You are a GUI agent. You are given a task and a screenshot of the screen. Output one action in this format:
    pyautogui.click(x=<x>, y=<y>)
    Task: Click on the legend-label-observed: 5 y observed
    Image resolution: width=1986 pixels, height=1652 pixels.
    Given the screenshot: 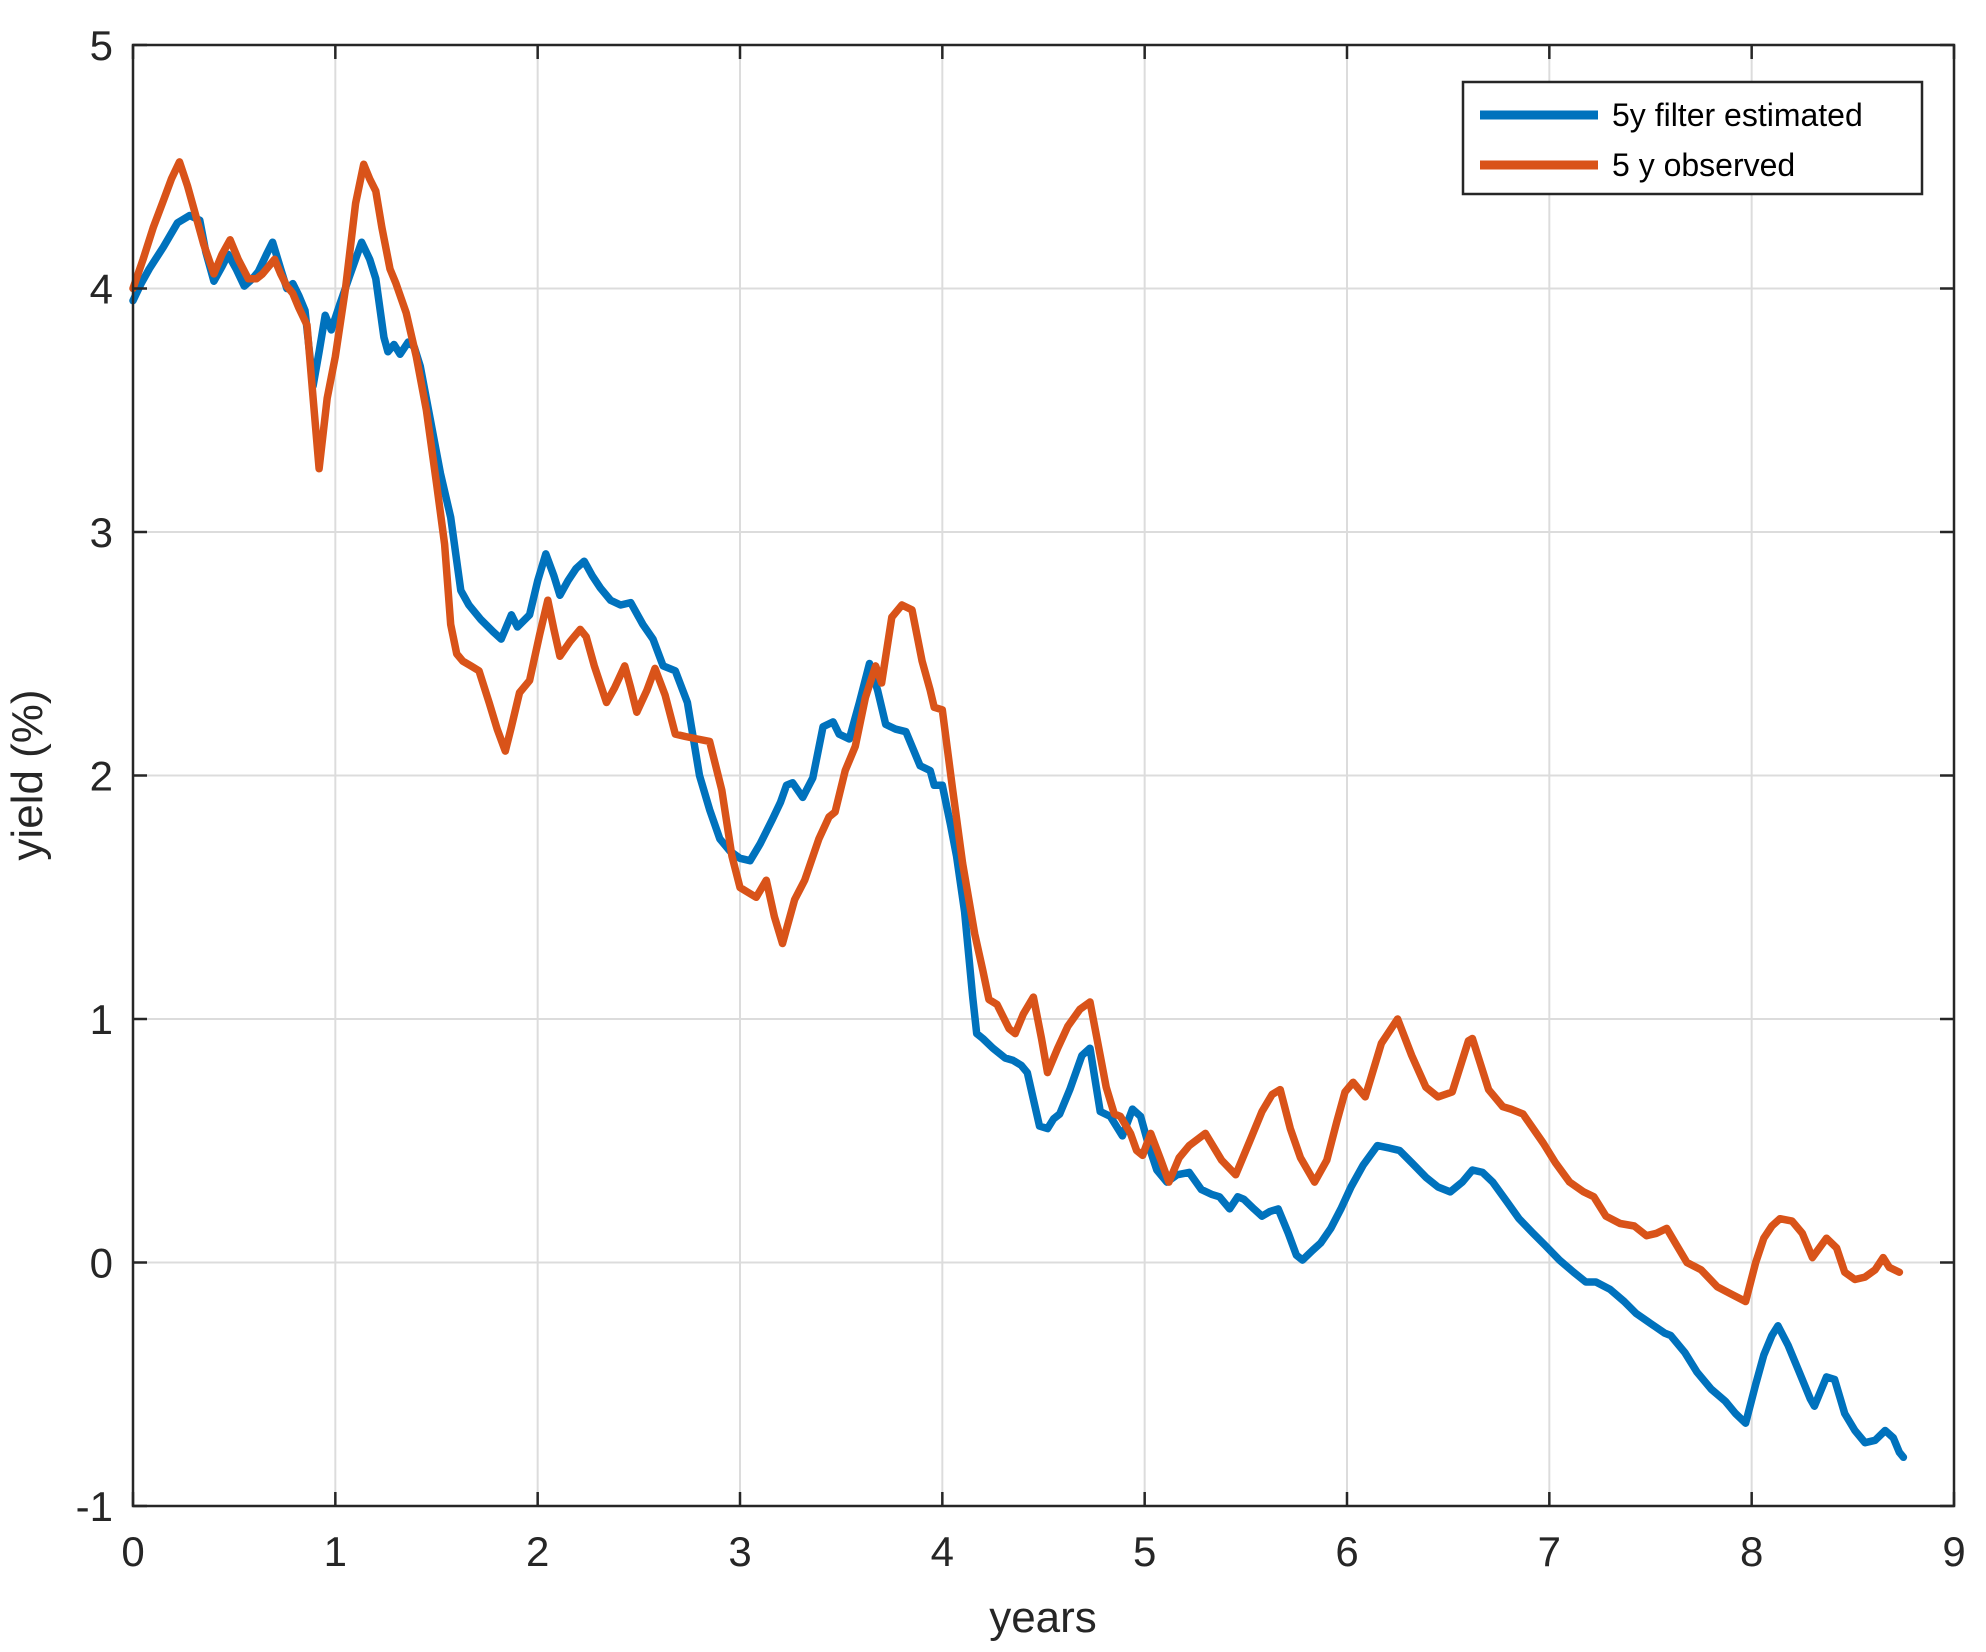 What is the action you would take?
    pyautogui.click(x=1703, y=165)
    